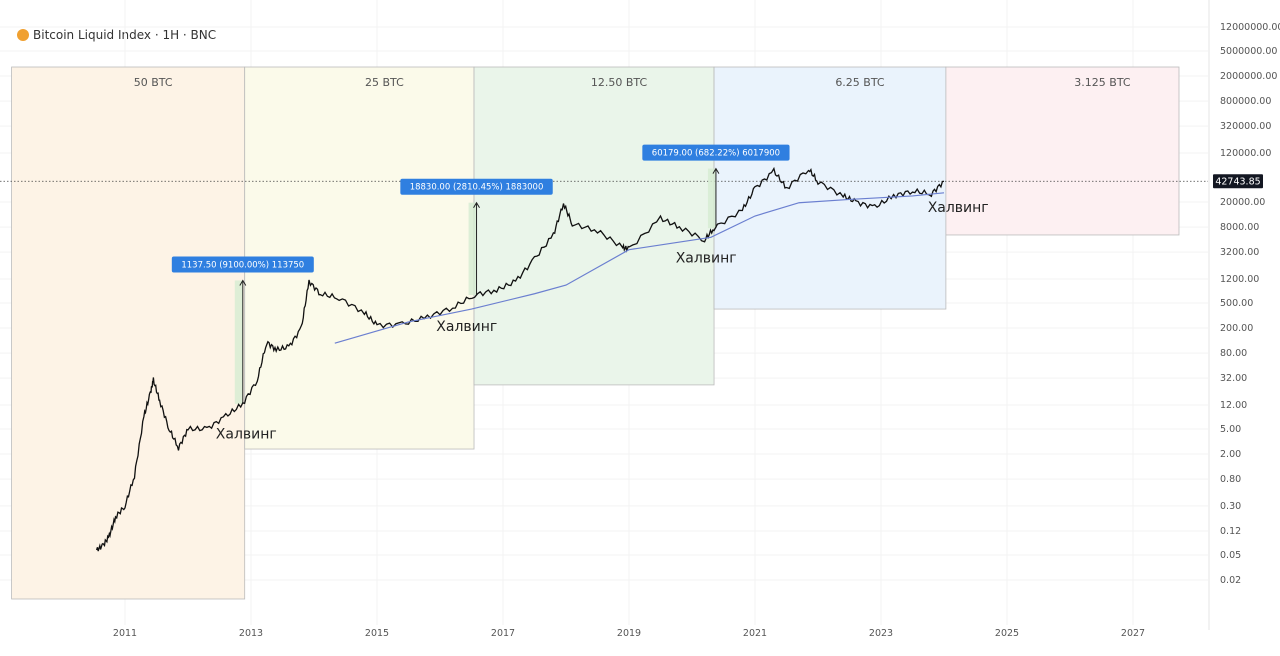 This screenshot has height=656, width=1280. I want to click on y-tick-label: 500.00, so click(1236, 303).